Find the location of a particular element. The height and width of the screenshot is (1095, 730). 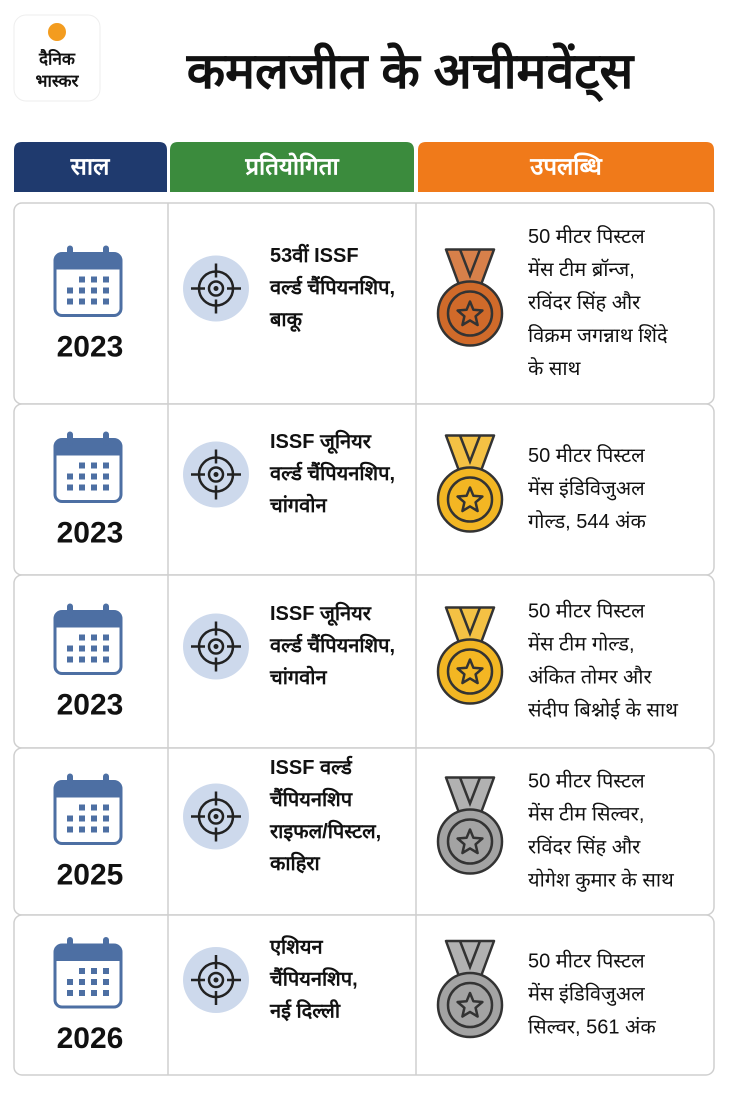

year: 2026 is located at coordinates (90, 1038).